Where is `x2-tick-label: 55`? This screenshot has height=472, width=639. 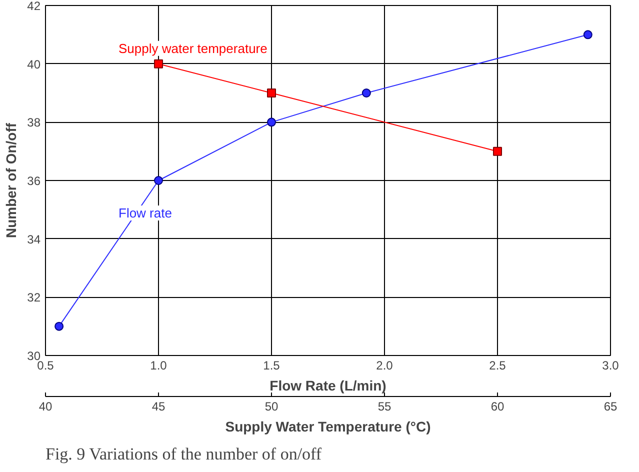
x2-tick-label: 55 is located at coordinates (385, 407).